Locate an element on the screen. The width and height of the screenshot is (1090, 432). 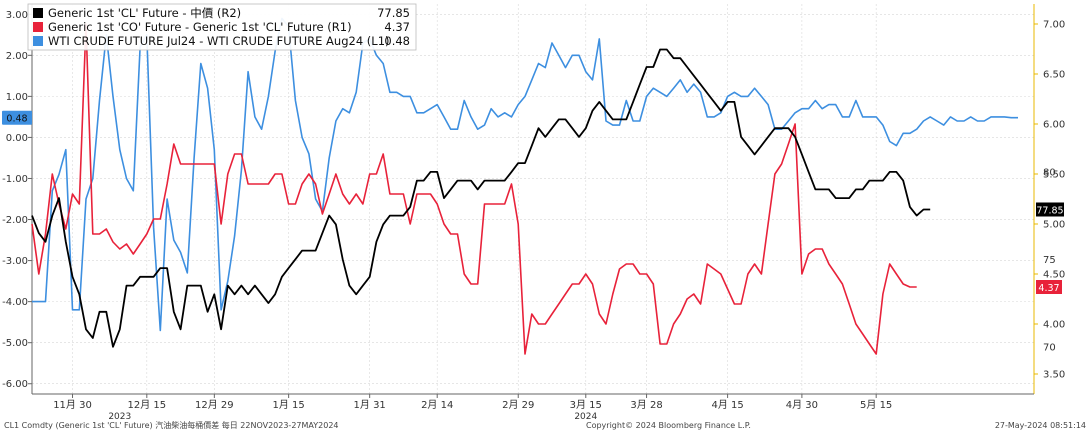
r1-tick-label: 5.50 is located at coordinates (1054, 175).